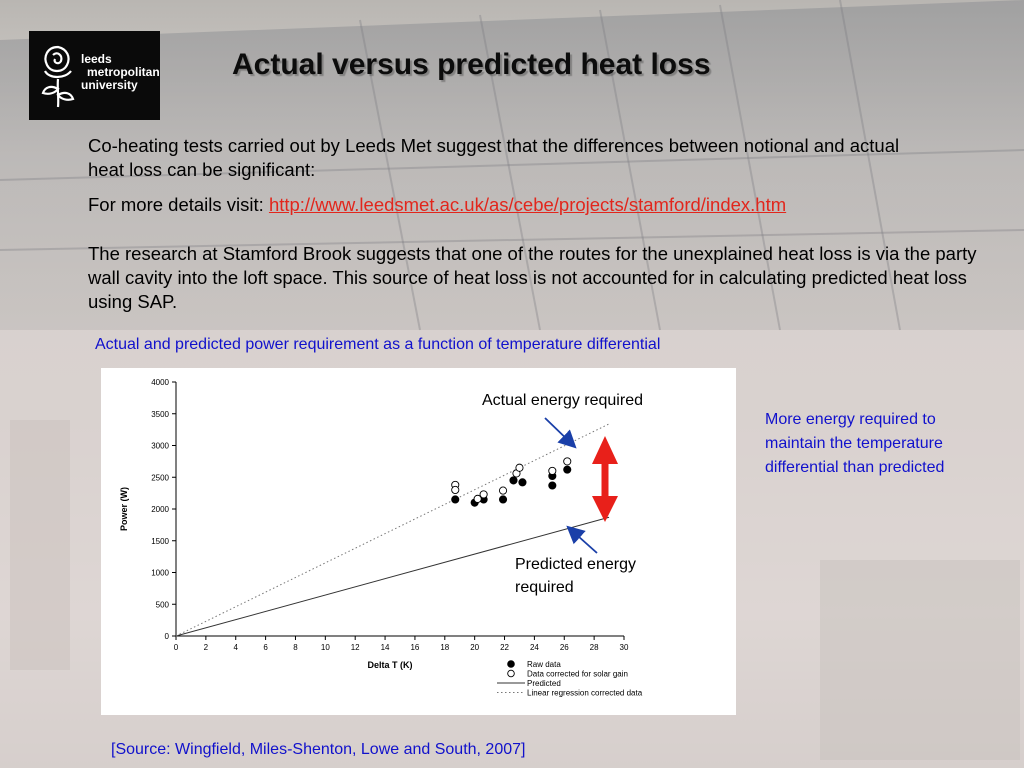 This screenshot has width=1024, height=768. What do you see at coordinates (504, 647) in the screenshot?
I see `x-tick-label: 22` at bounding box center [504, 647].